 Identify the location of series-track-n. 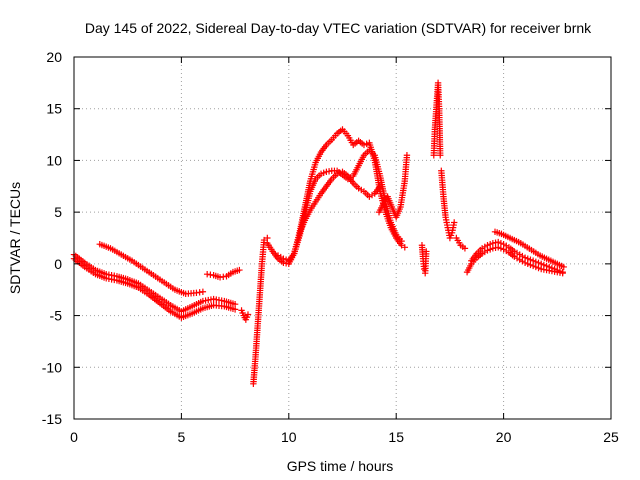
(461, 243).